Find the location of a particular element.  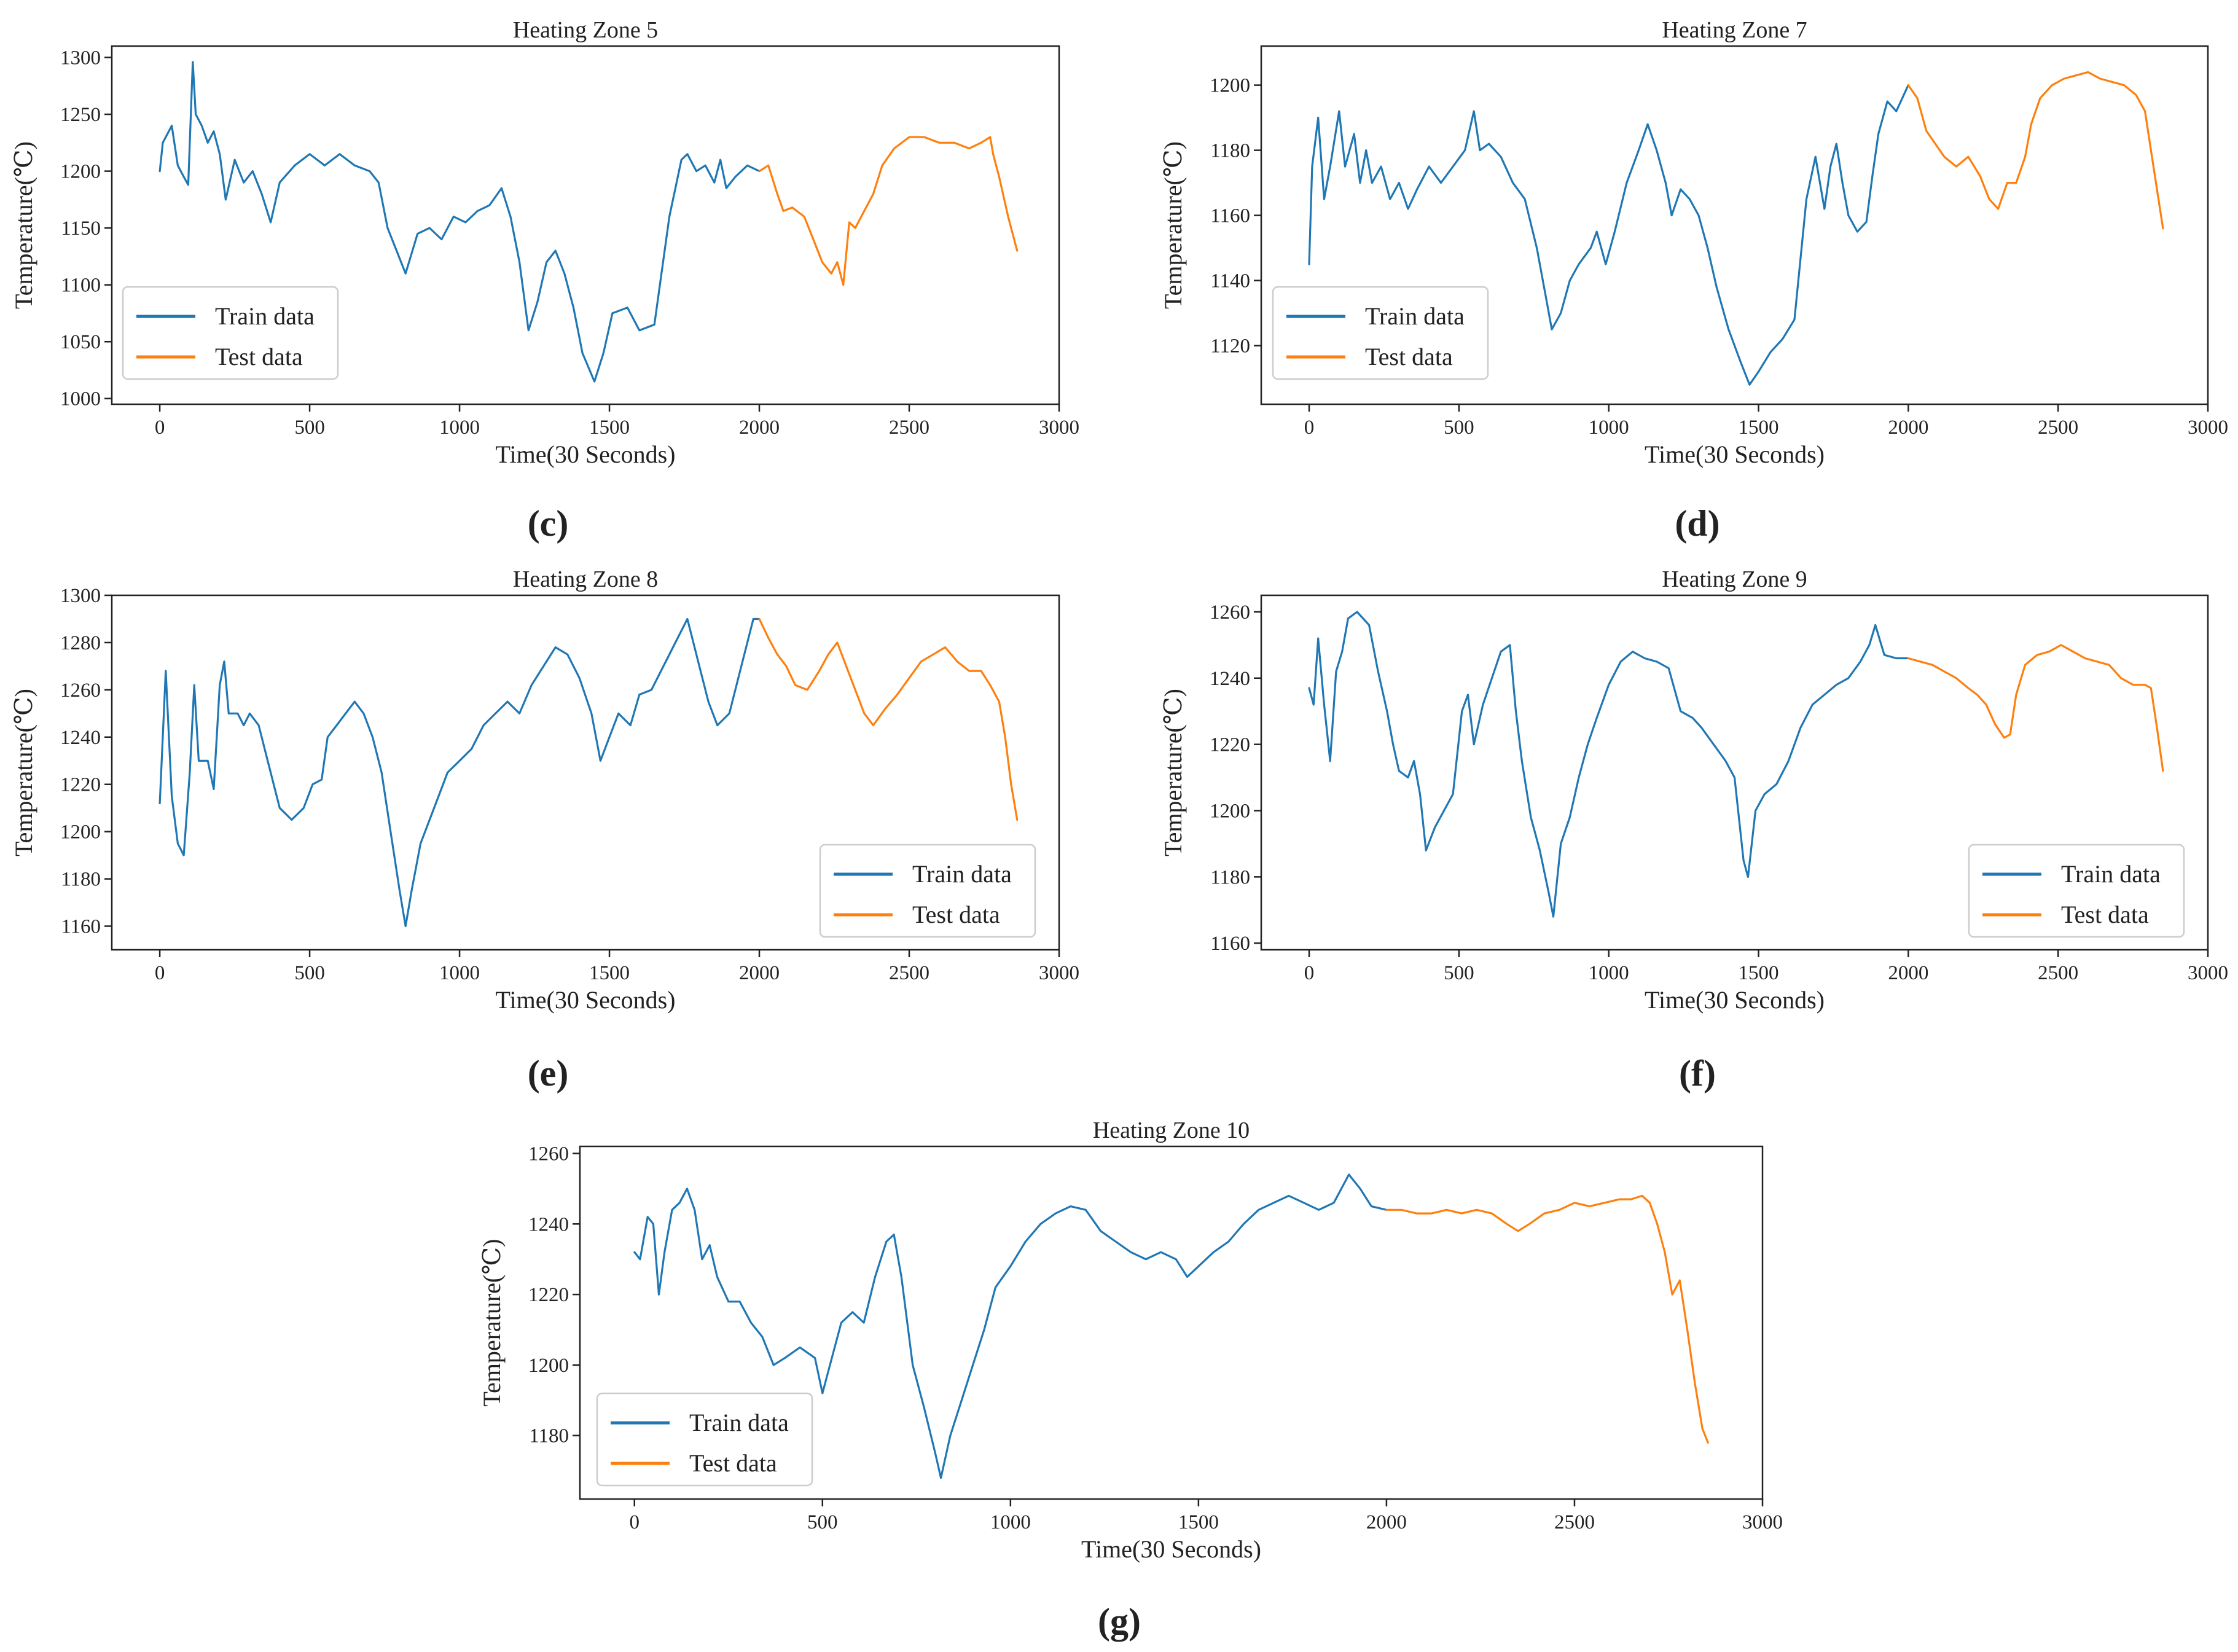

panel-caption: (g) is located at coordinates (1119, 1621).